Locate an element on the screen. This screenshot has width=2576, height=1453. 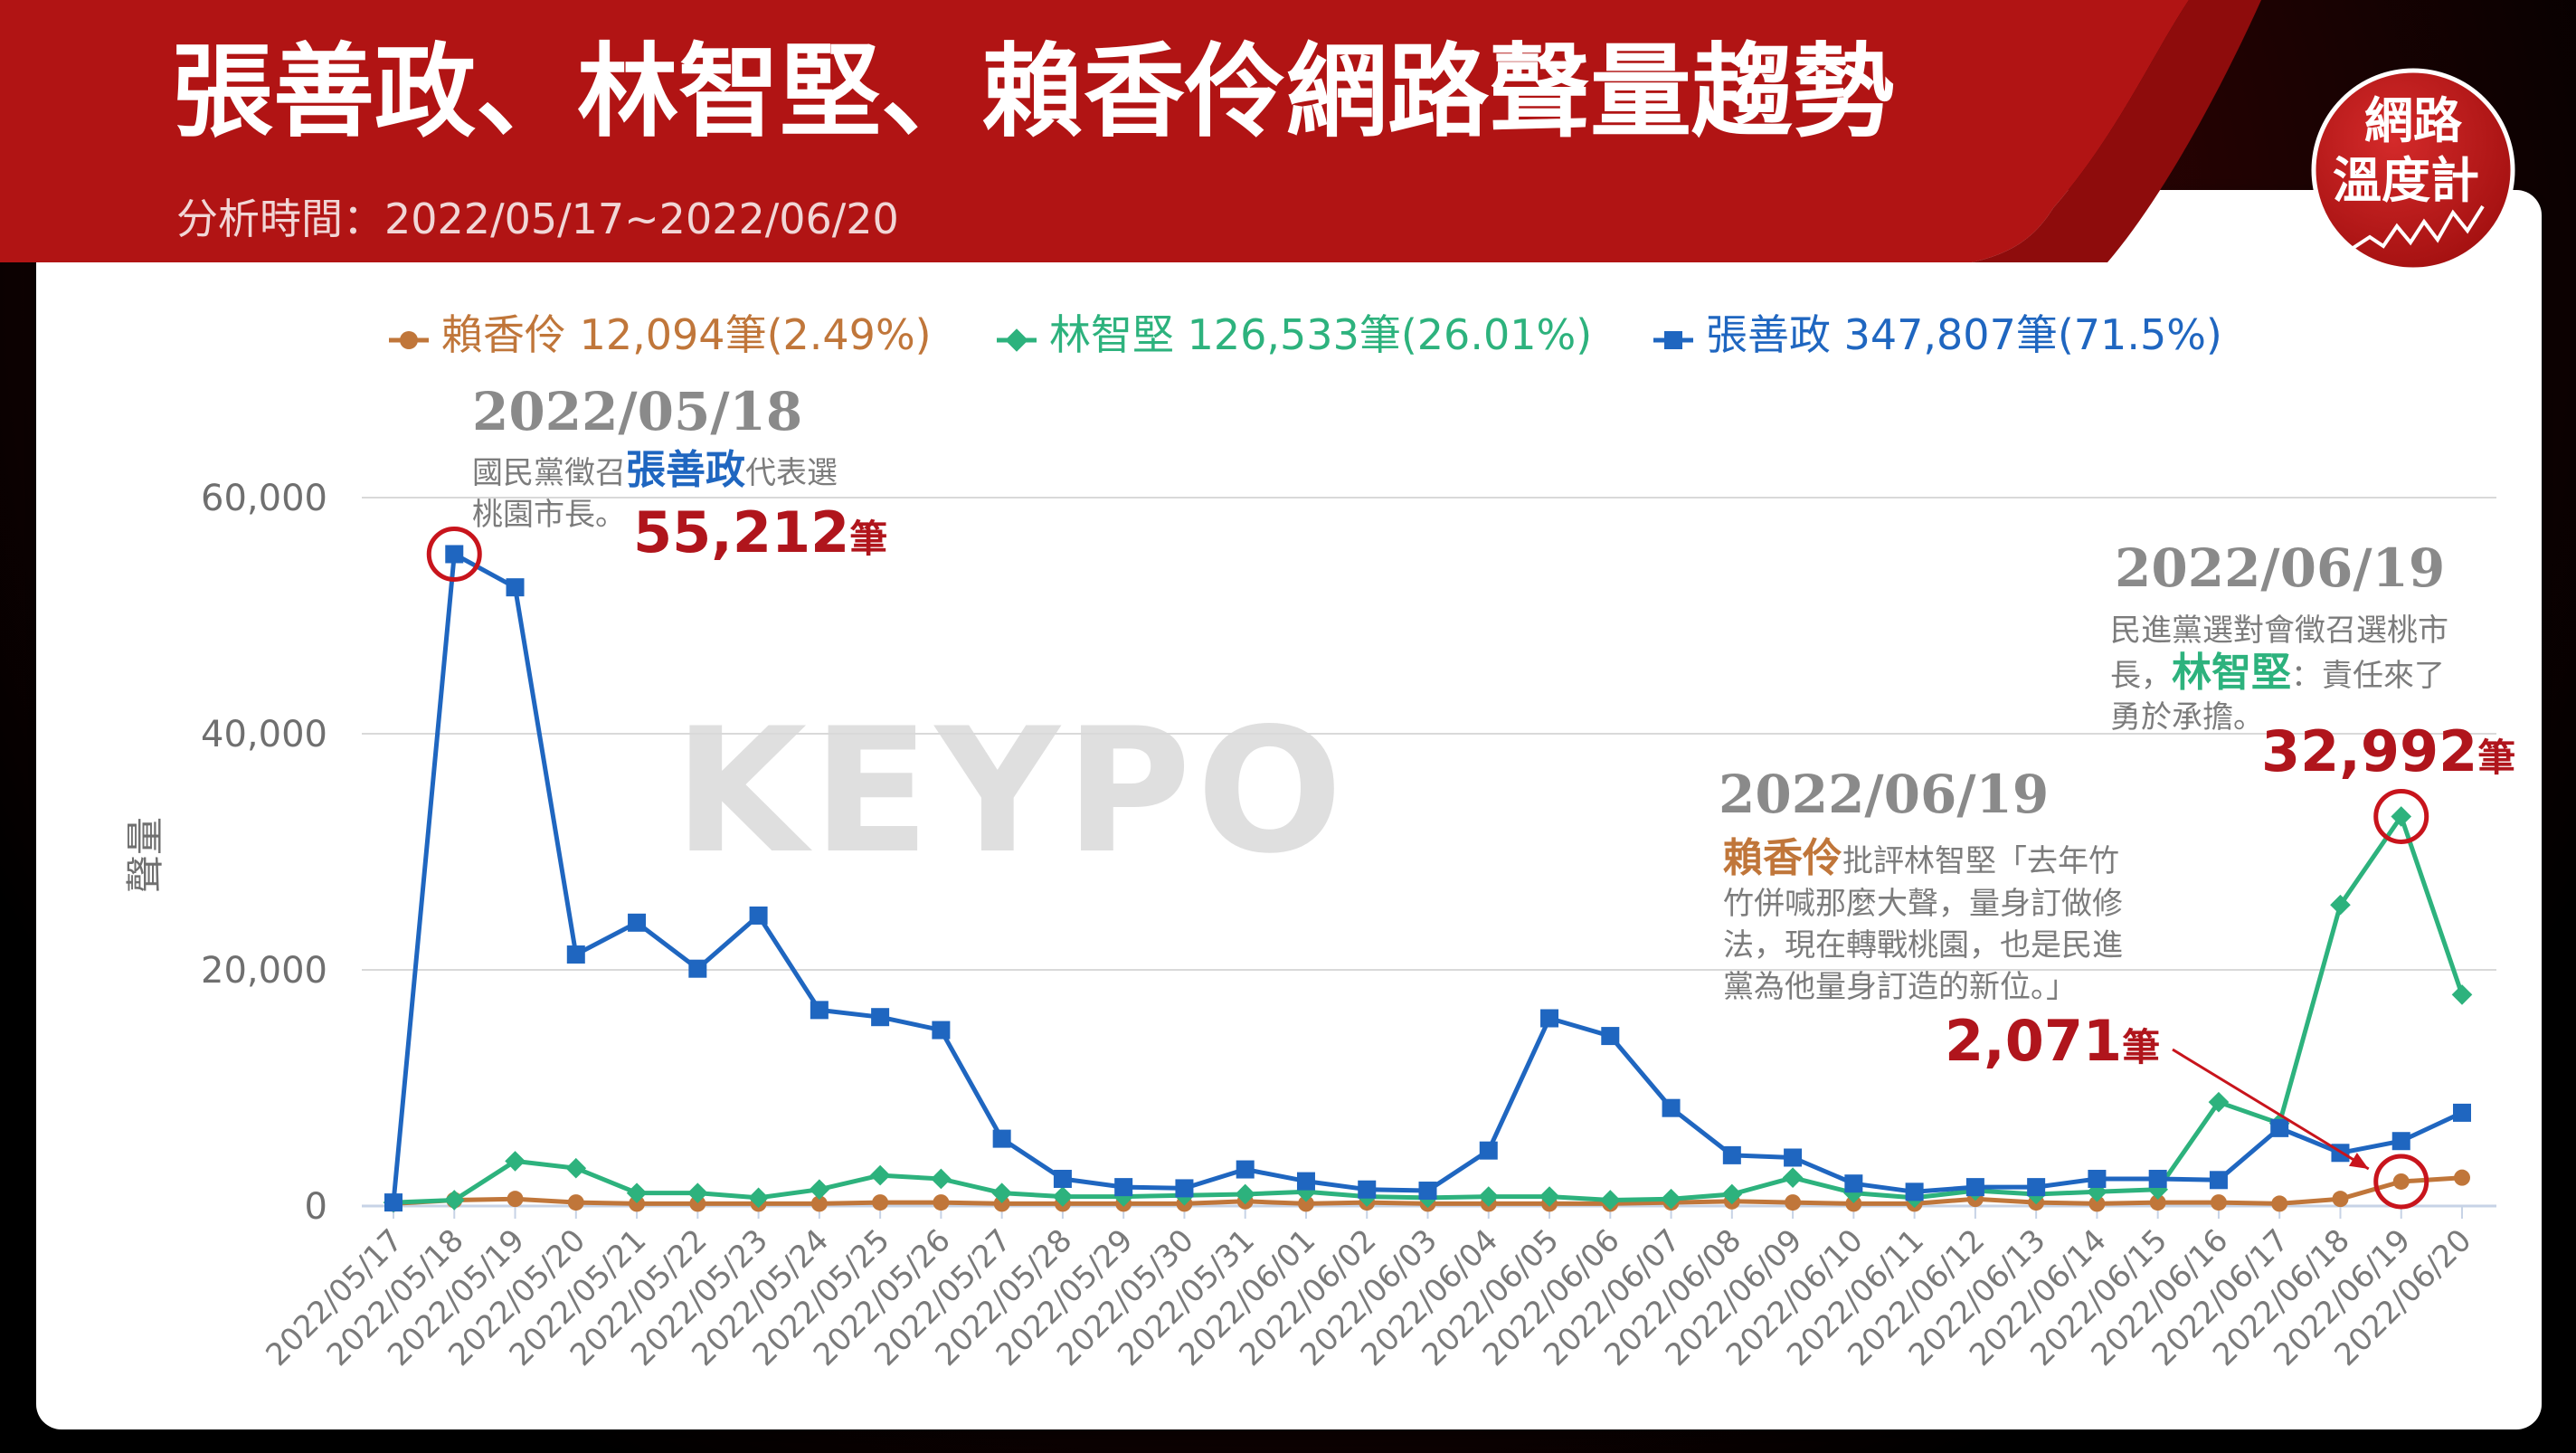
y-tick-label: 0 is located at coordinates (316, 1207).